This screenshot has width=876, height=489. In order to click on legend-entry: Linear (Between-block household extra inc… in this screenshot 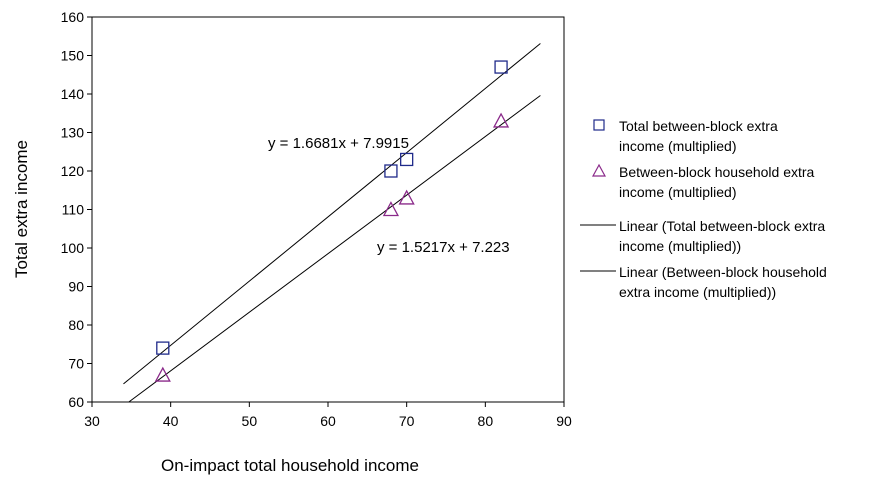, I will do `click(703, 282)`.